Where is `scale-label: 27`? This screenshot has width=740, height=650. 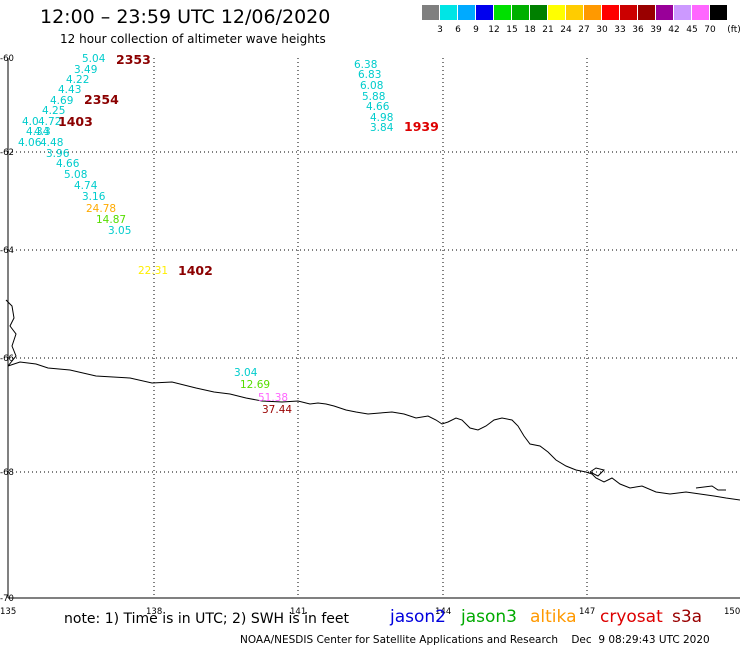
scale-label: 27 is located at coordinates (584, 30).